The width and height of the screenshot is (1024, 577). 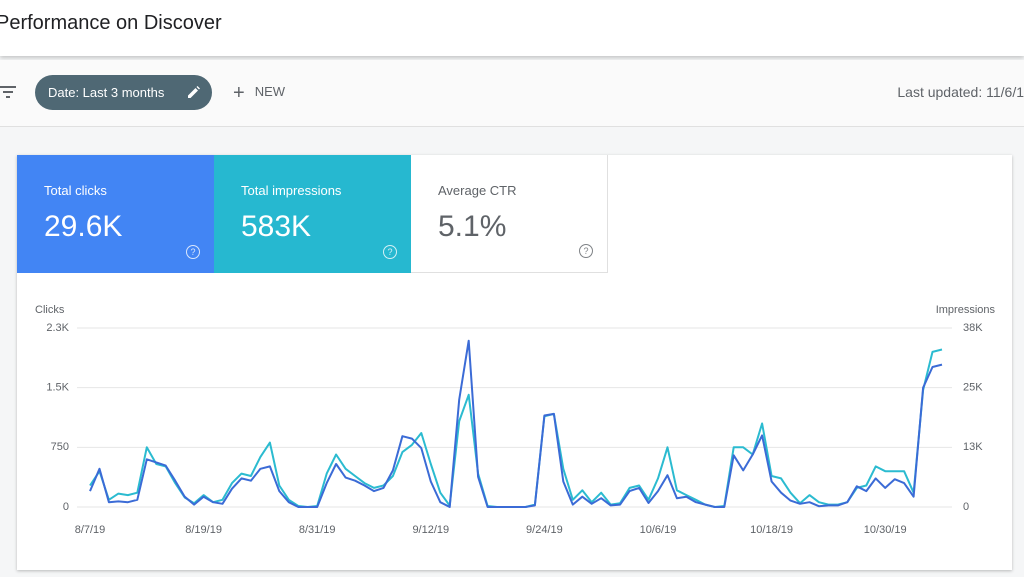 What do you see at coordinates (966, 507) in the screenshot?
I see `y2-tick-label: 0` at bounding box center [966, 507].